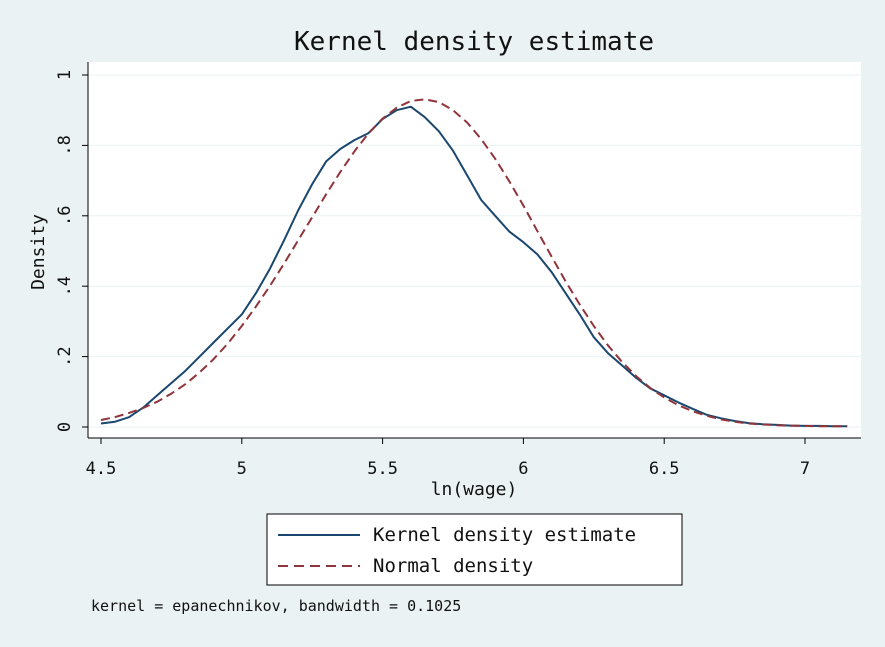 The image size is (885, 647). I want to click on x-tick-label: 5, so click(242, 469).